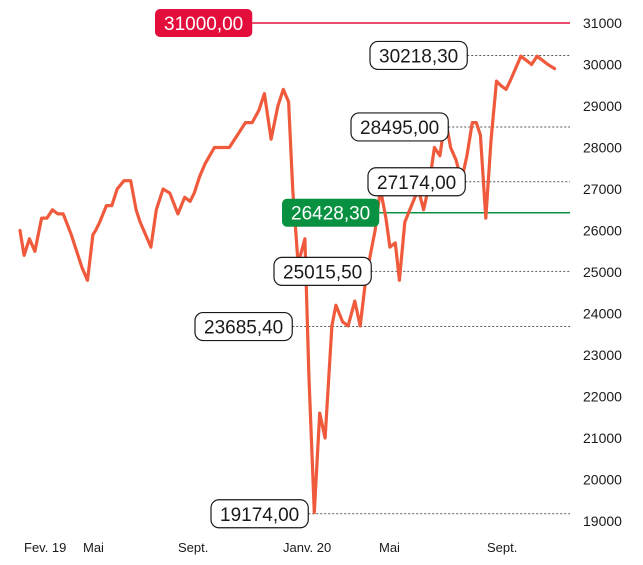 The image size is (643, 565). Describe the element at coordinates (602, 355) in the screenshot. I see `y-tick-label: 23000` at that location.